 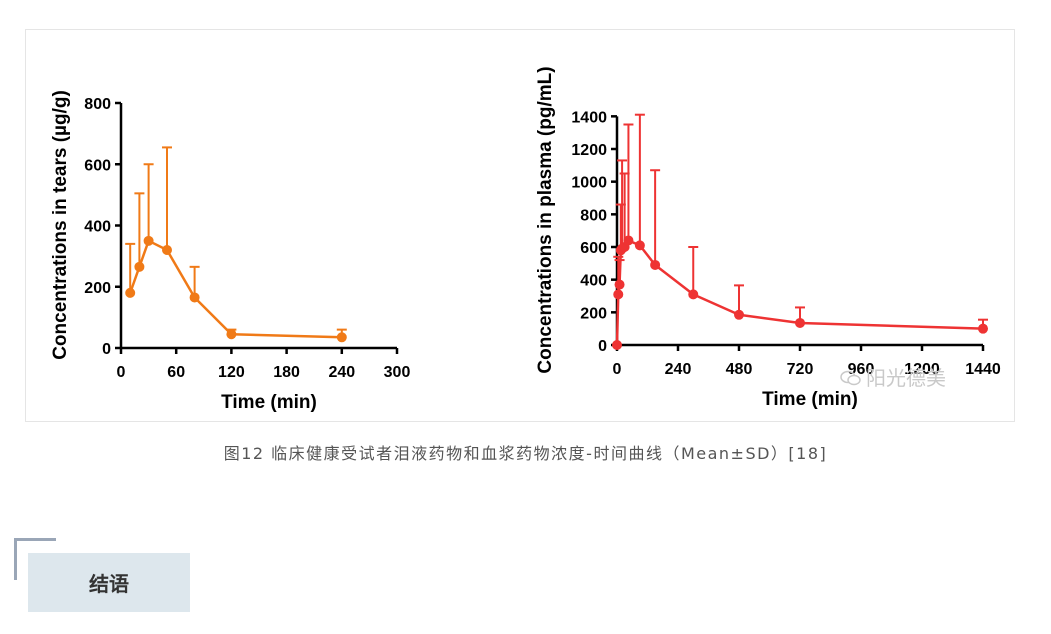 What do you see at coordinates (589, 117) in the screenshot?
I see `y-tick-label: 1400` at bounding box center [589, 117].